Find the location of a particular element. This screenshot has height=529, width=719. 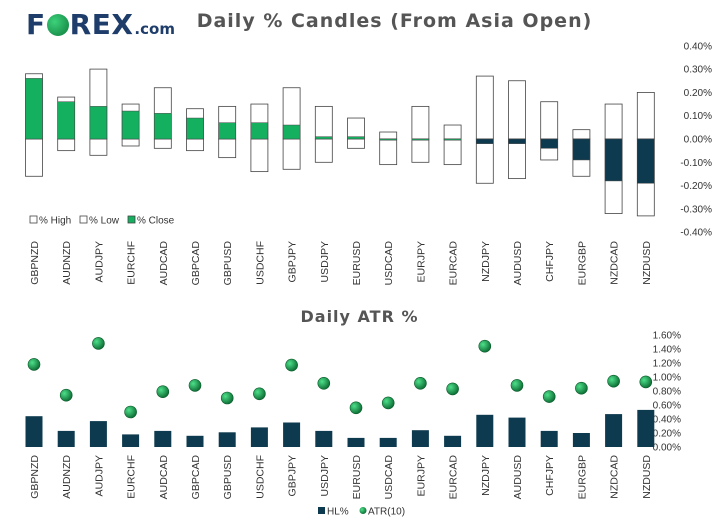

atr-y-tick: 0.40% is located at coordinates (667, 420).